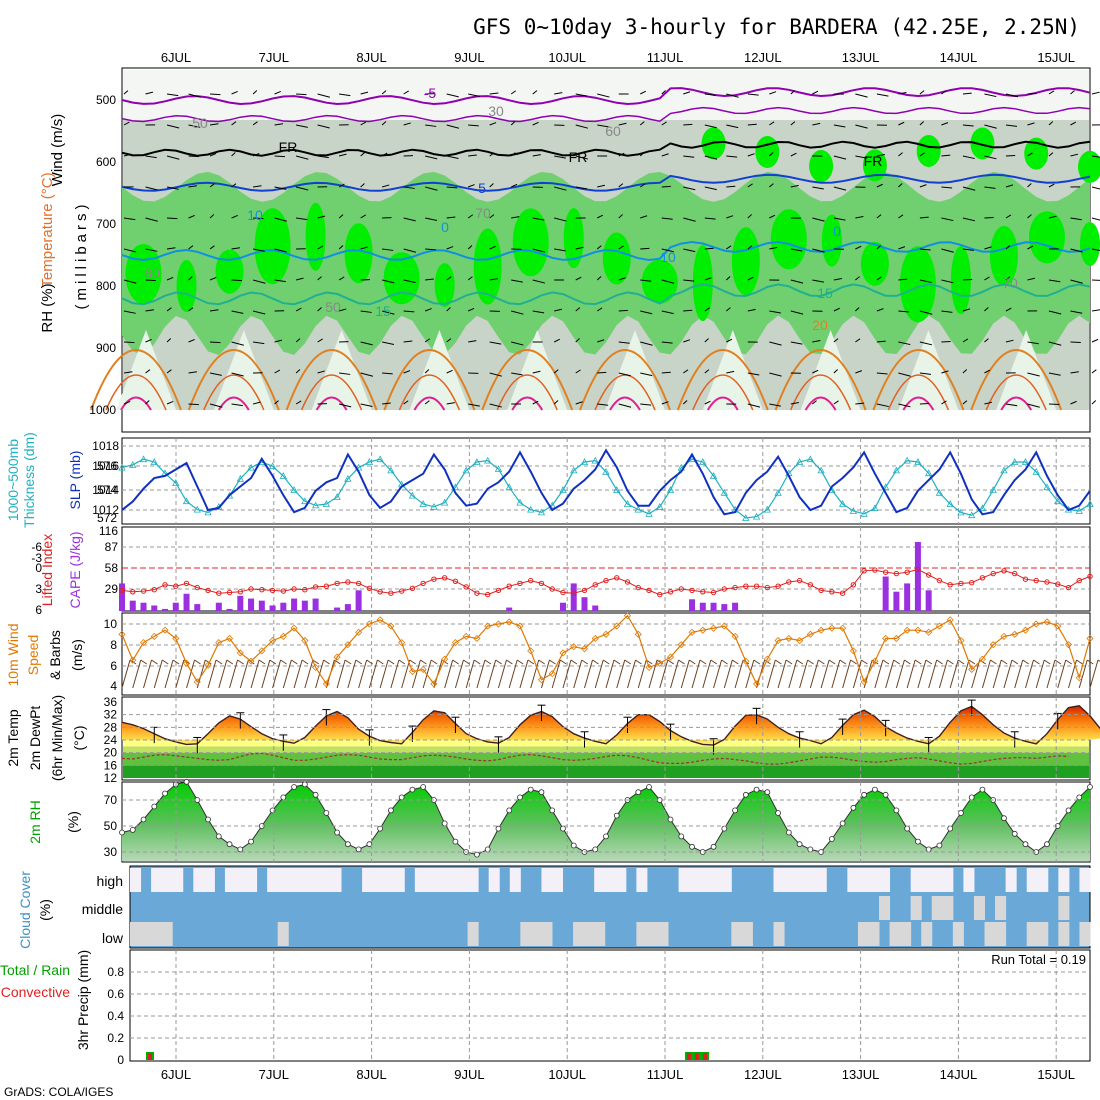 The height and width of the screenshot is (1100, 1100). I want to click on precip-label-total-rain: Total / Rain, so click(35, 970).